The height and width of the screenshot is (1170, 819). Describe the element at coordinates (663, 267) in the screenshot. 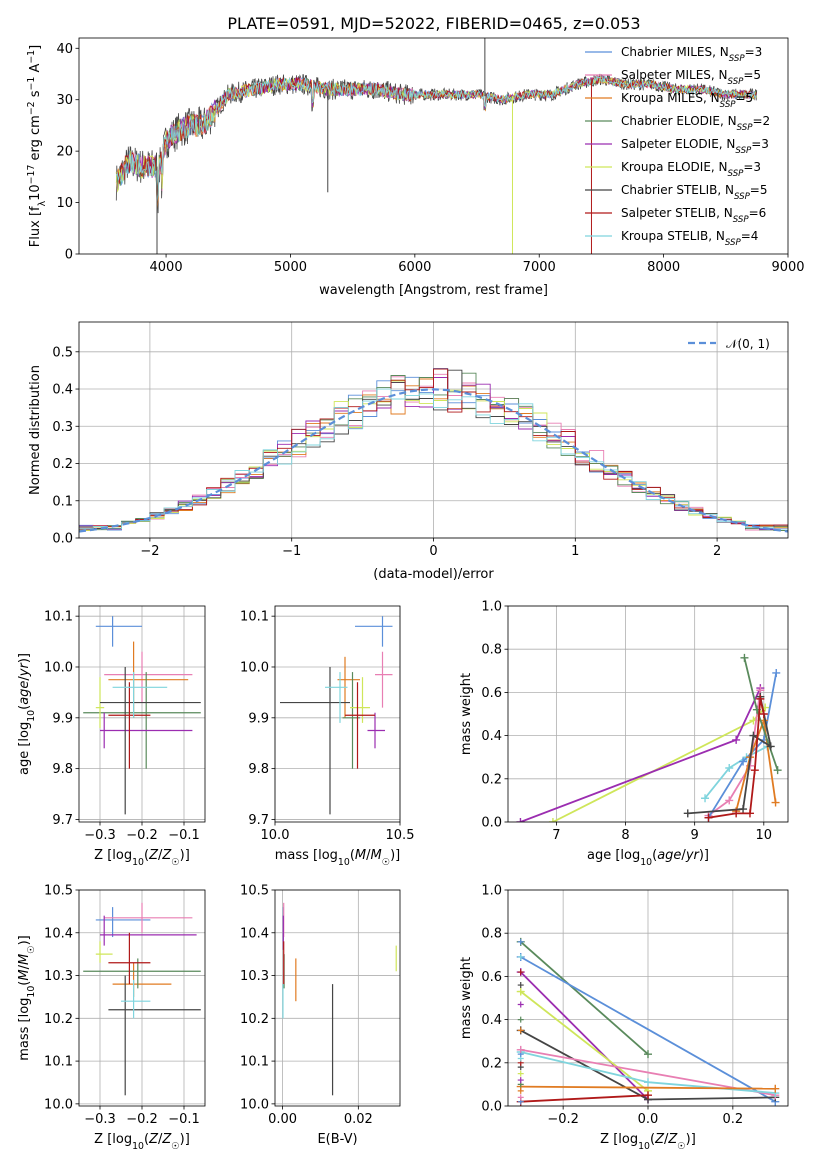

I see `x-tick-label: 8000` at that location.